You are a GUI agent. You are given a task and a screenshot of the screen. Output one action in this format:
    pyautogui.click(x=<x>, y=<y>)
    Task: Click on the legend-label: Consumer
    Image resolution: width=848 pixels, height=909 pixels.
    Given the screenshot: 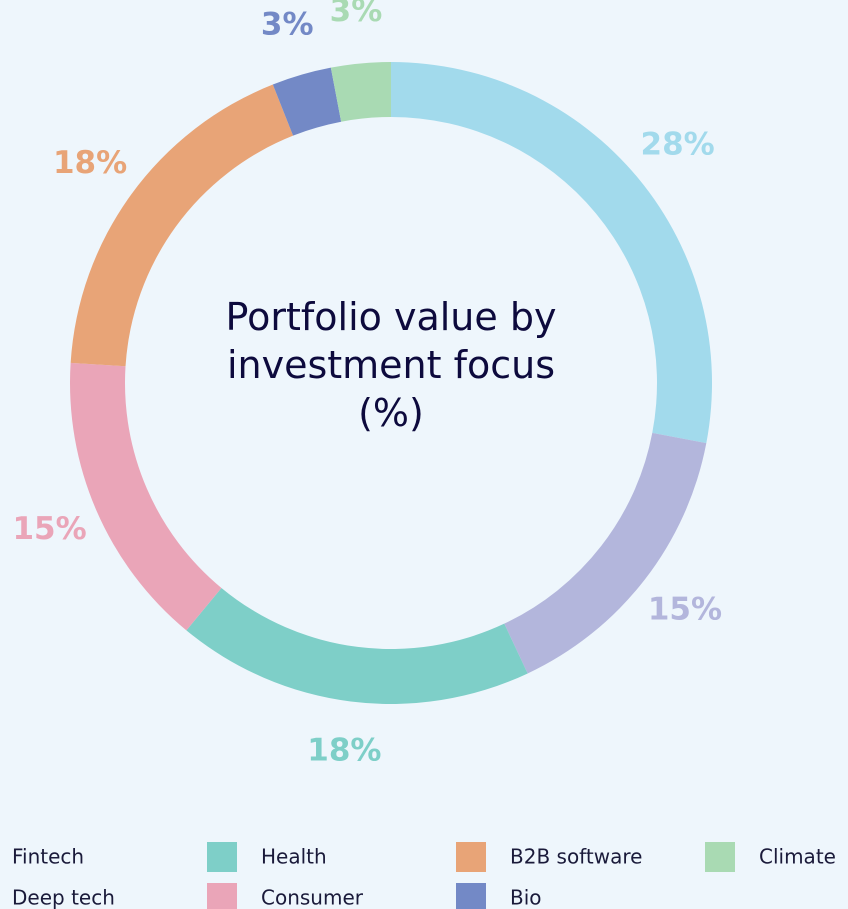 What is the action you would take?
    pyautogui.click(x=312, y=897)
    